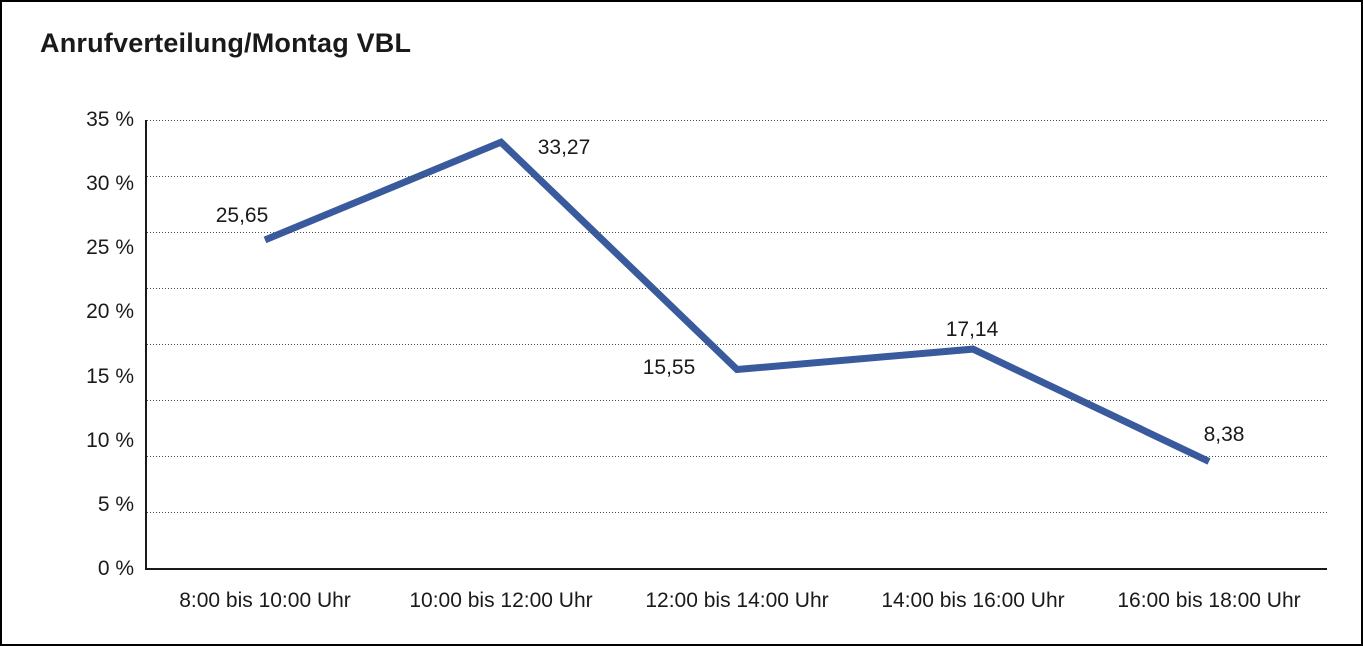 The image size is (1363, 646). What do you see at coordinates (564, 148) in the screenshot?
I see `data-point-label: 33,27` at bounding box center [564, 148].